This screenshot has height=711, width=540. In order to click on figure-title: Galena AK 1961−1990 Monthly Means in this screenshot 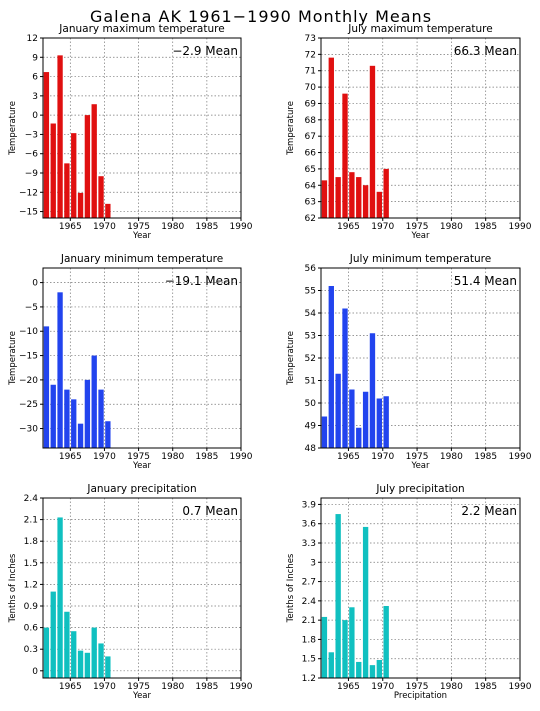, I will do `click(261, 16)`.